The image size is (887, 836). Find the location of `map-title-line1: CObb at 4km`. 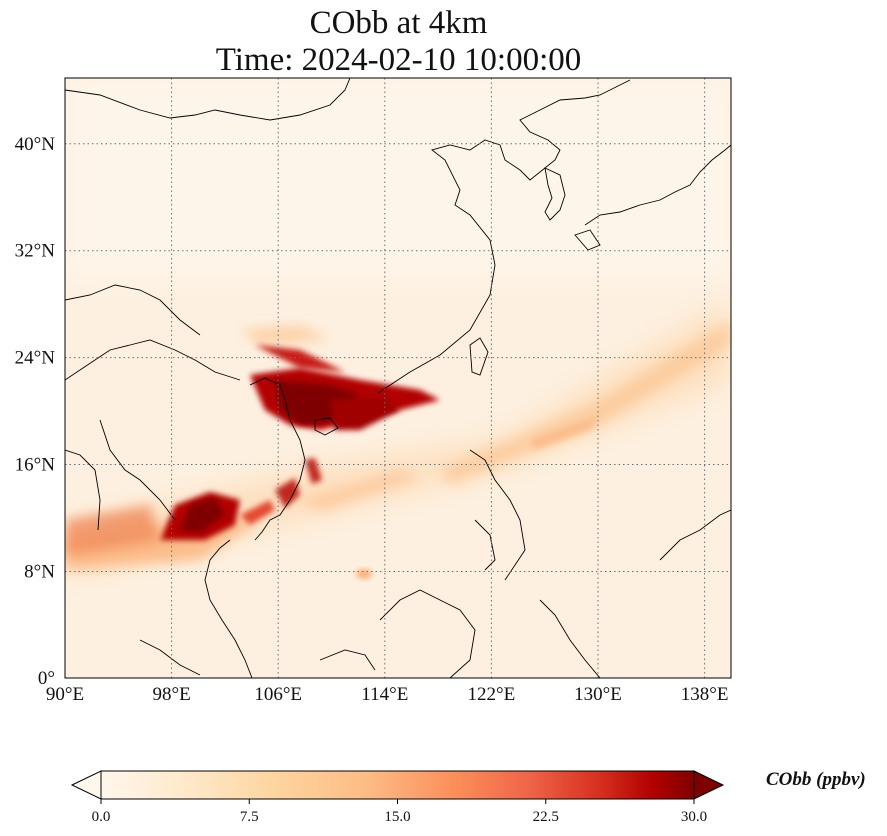

map-title-line1: CObb at 4km is located at coordinates (398, 23).